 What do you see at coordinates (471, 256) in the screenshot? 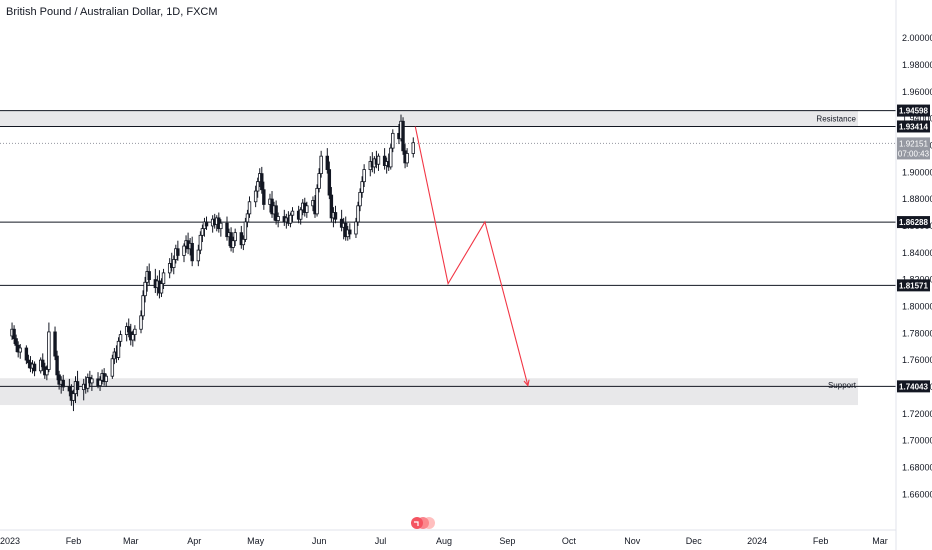
I see `projection-path` at bounding box center [471, 256].